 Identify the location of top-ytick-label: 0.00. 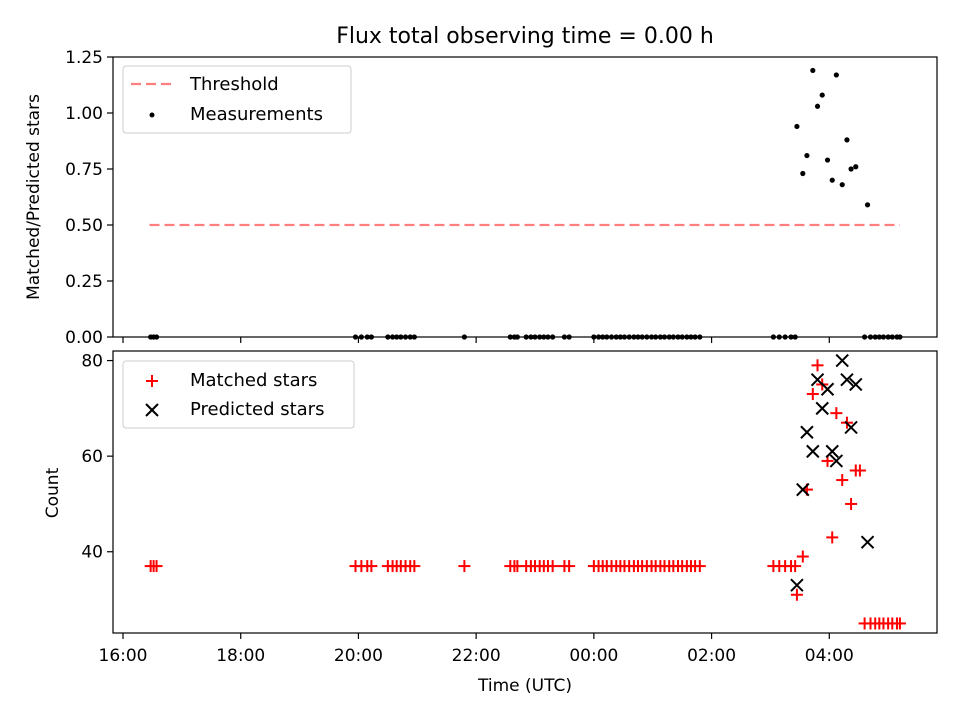
(84, 338).